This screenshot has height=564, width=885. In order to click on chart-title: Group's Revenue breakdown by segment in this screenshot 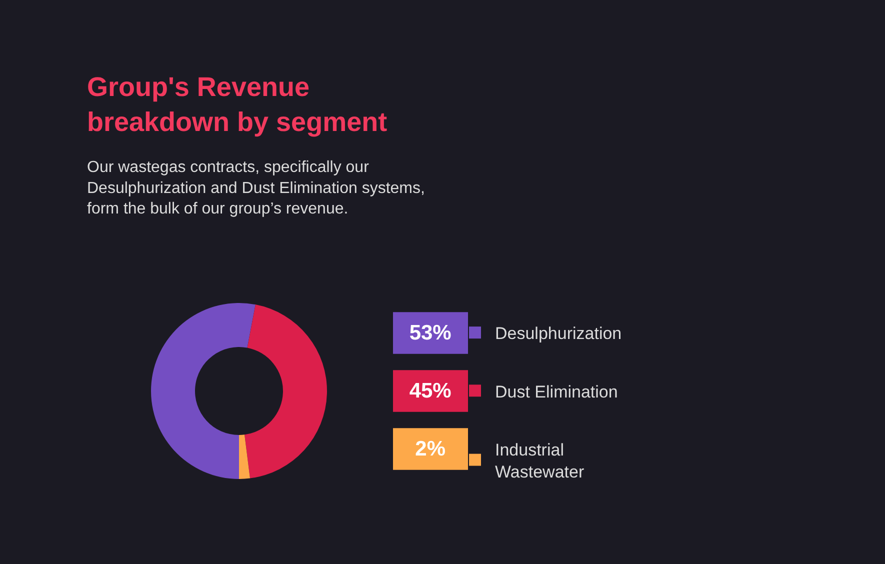, I will do `click(237, 105)`.